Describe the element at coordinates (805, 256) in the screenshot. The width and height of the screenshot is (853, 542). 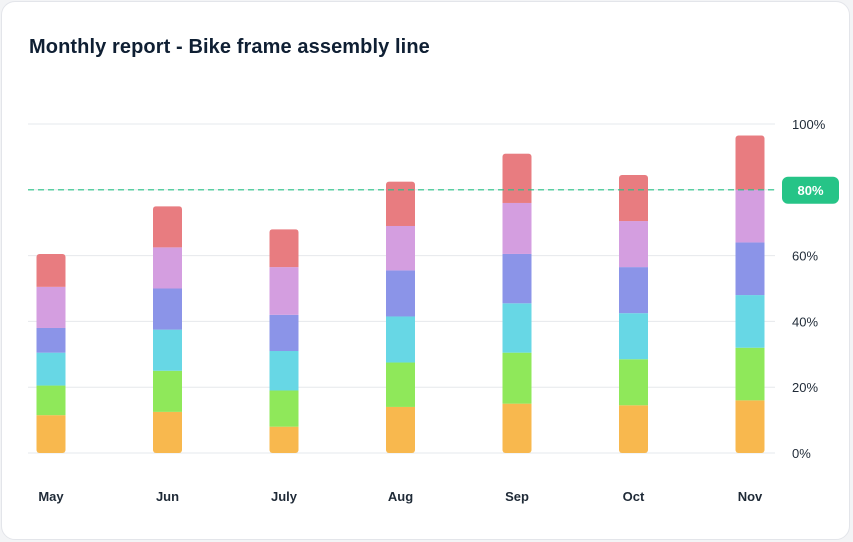
I see `y-tick-label: 60%` at that location.